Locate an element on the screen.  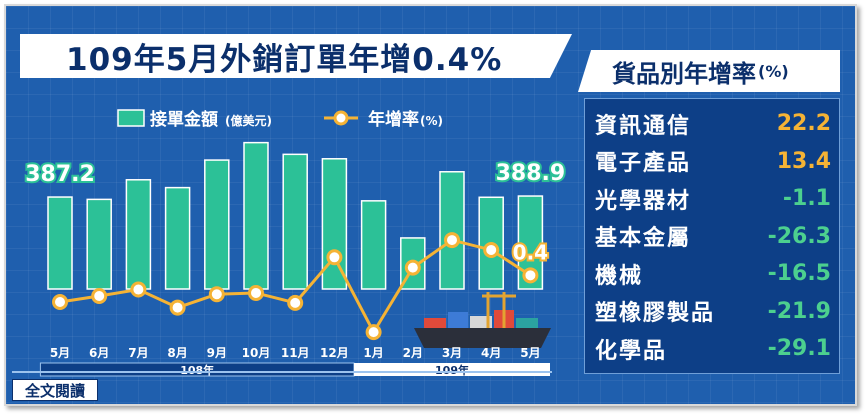
legend-line-marker is located at coordinates (341, 118).